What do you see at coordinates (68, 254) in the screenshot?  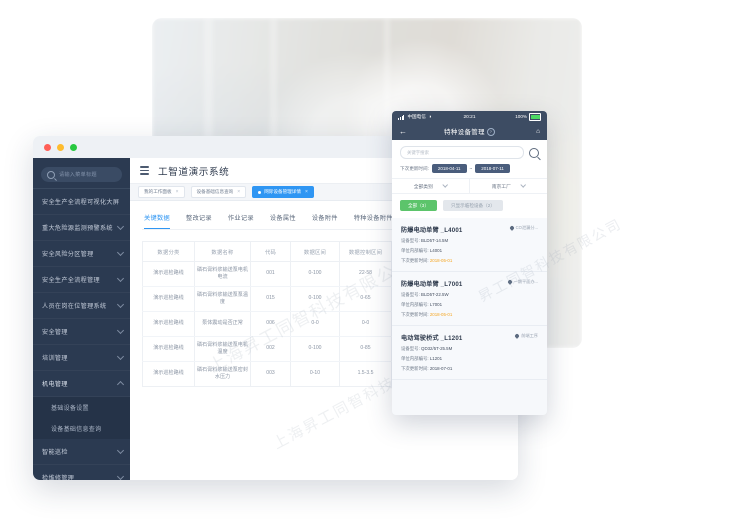 I see `sidebar-item-label: 安全风险分区管理` at bounding box center [68, 254].